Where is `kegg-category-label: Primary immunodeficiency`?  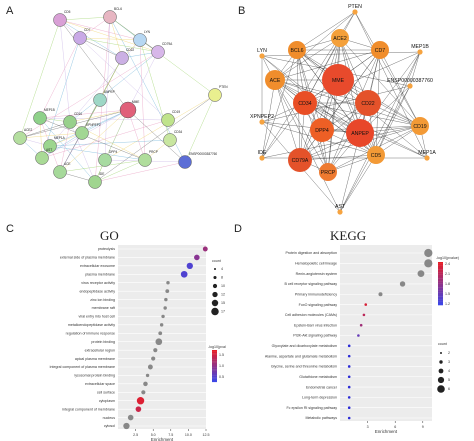
kegg-category-label: Primary immunodeficiency is located at coordinates (316, 294).